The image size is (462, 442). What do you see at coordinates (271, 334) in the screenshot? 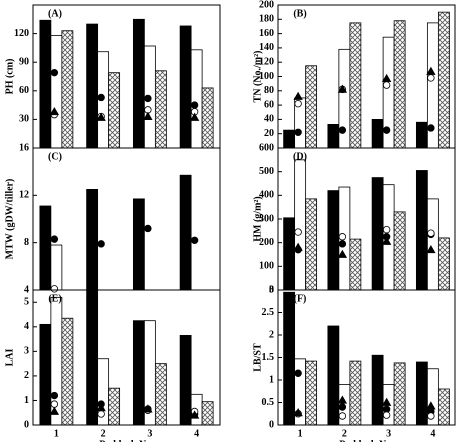
I see `y-tick-label: 2` at bounding box center [271, 334].